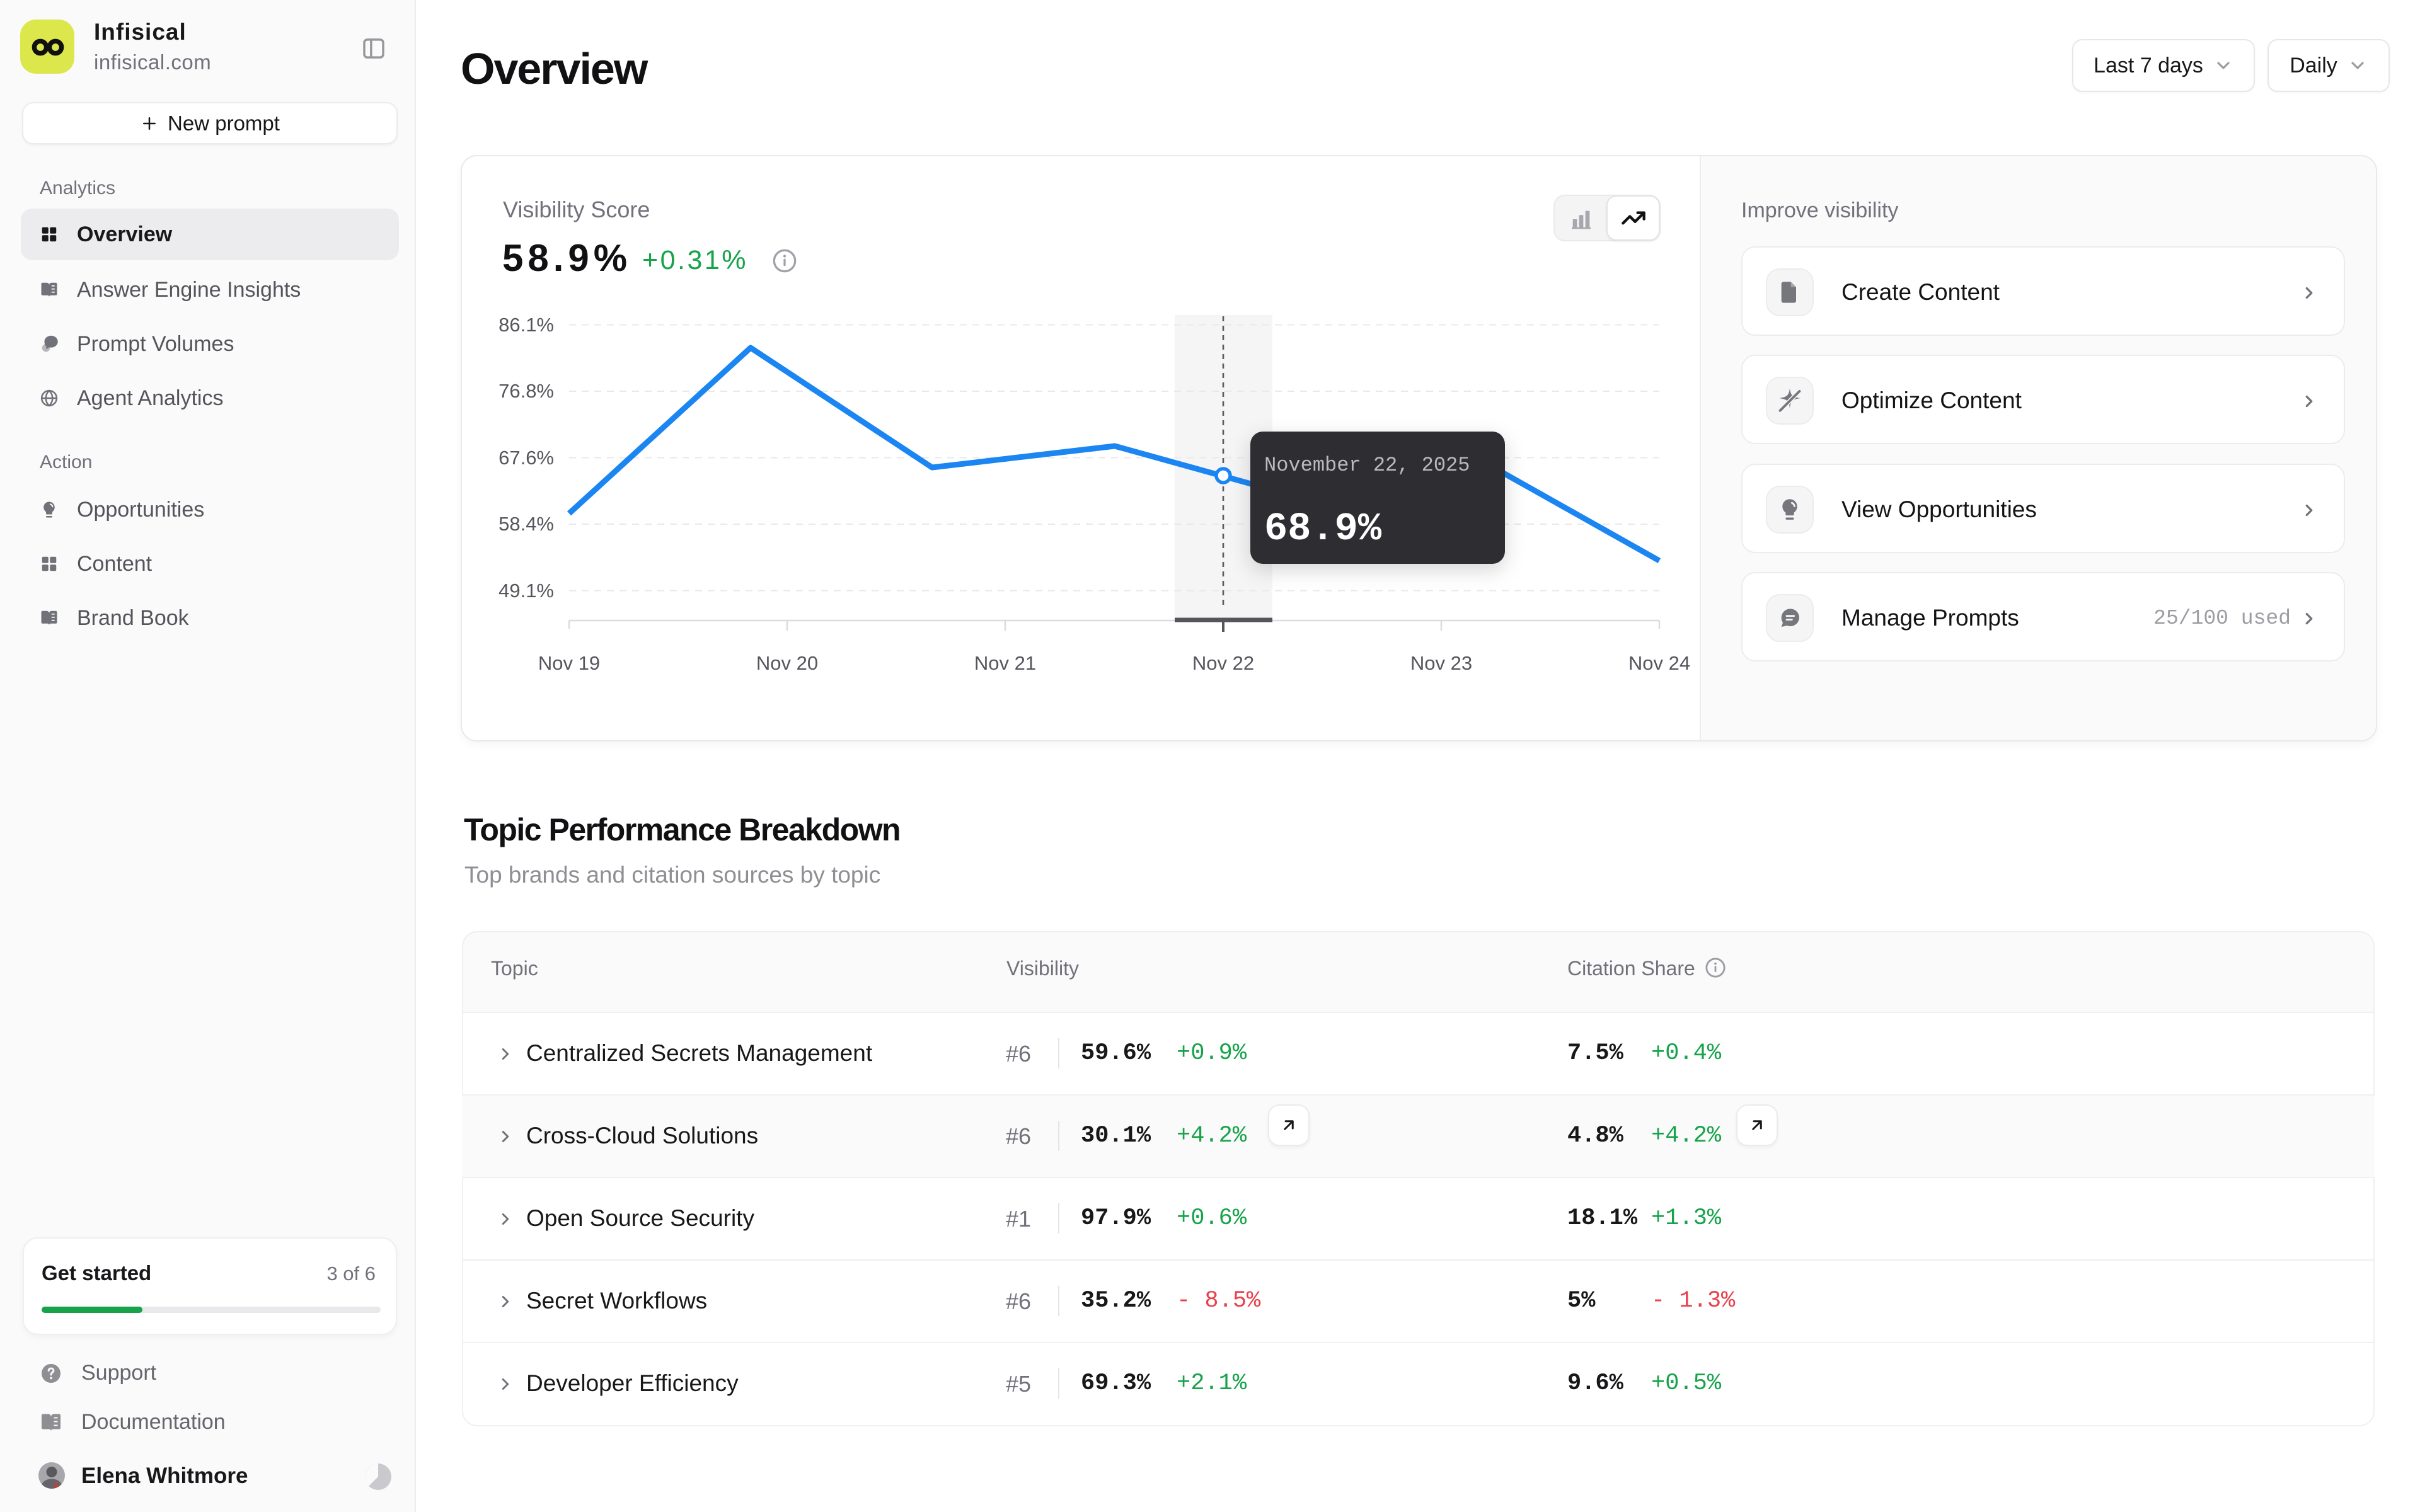 Image resolution: width=2420 pixels, height=1512 pixels. What do you see at coordinates (526, 458) in the screenshot?
I see `svg-text: 67.6%` at bounding box center [526, 458].